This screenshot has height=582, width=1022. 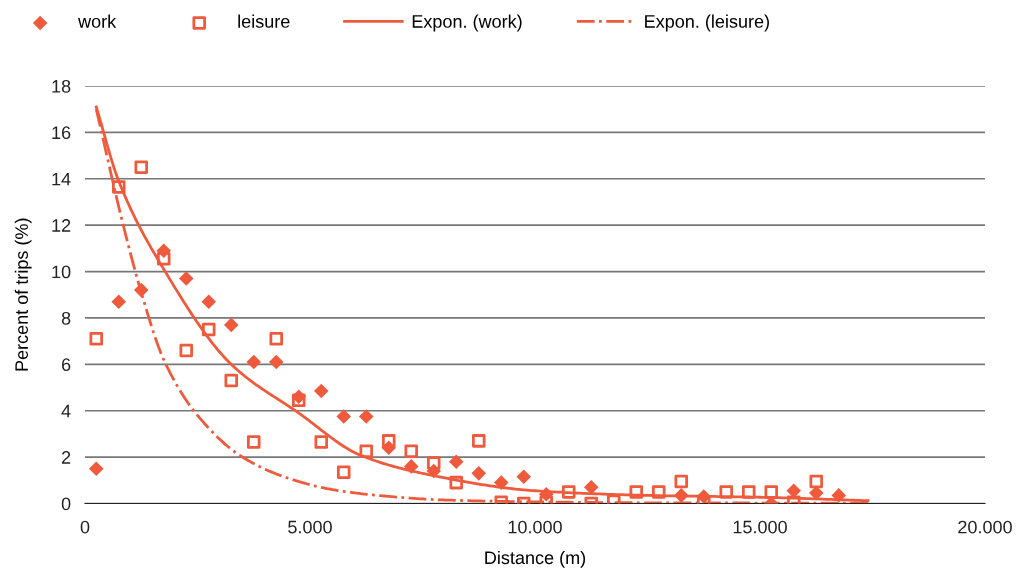 What do you see at coordinates (760, 527) in the screenshot?
I see `x-tick-label: 15.000` at bounding box center [760, 527].